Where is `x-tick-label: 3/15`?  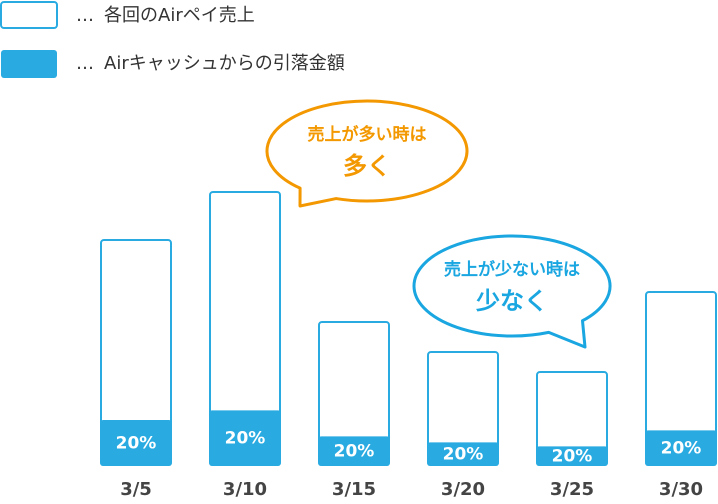
x-tick-label: 3/15 is located at coordinates (354, 489).